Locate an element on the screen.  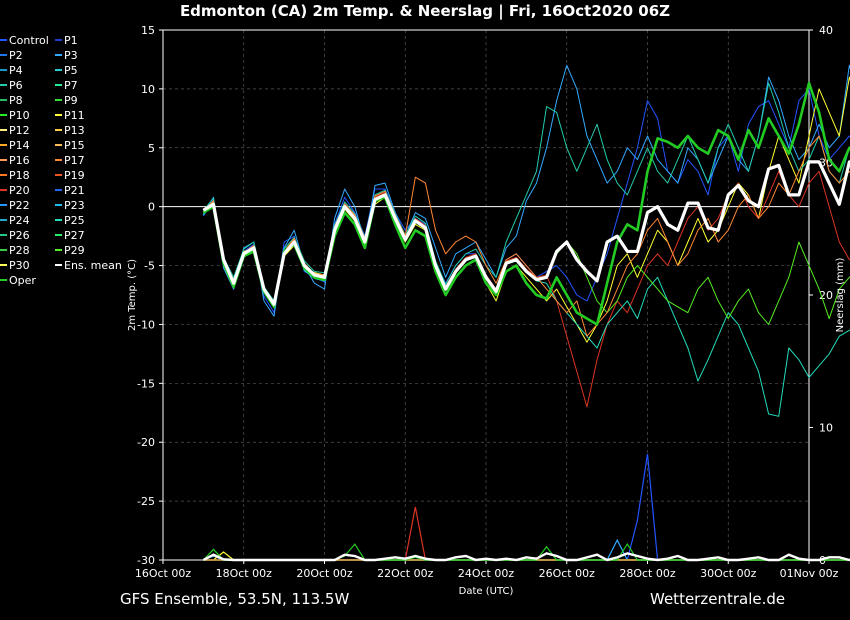
legend-item: P8 is located at coordinates (16, 100).